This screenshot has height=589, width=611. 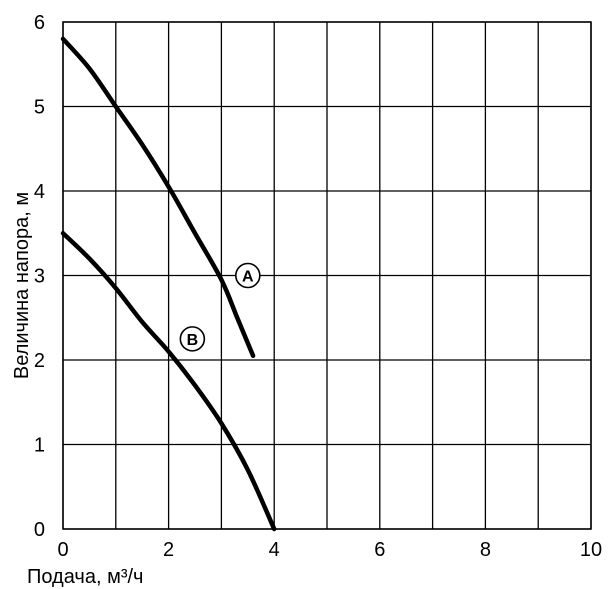 I want to click on y-tick-label: 1, so click(x=39, y=446).